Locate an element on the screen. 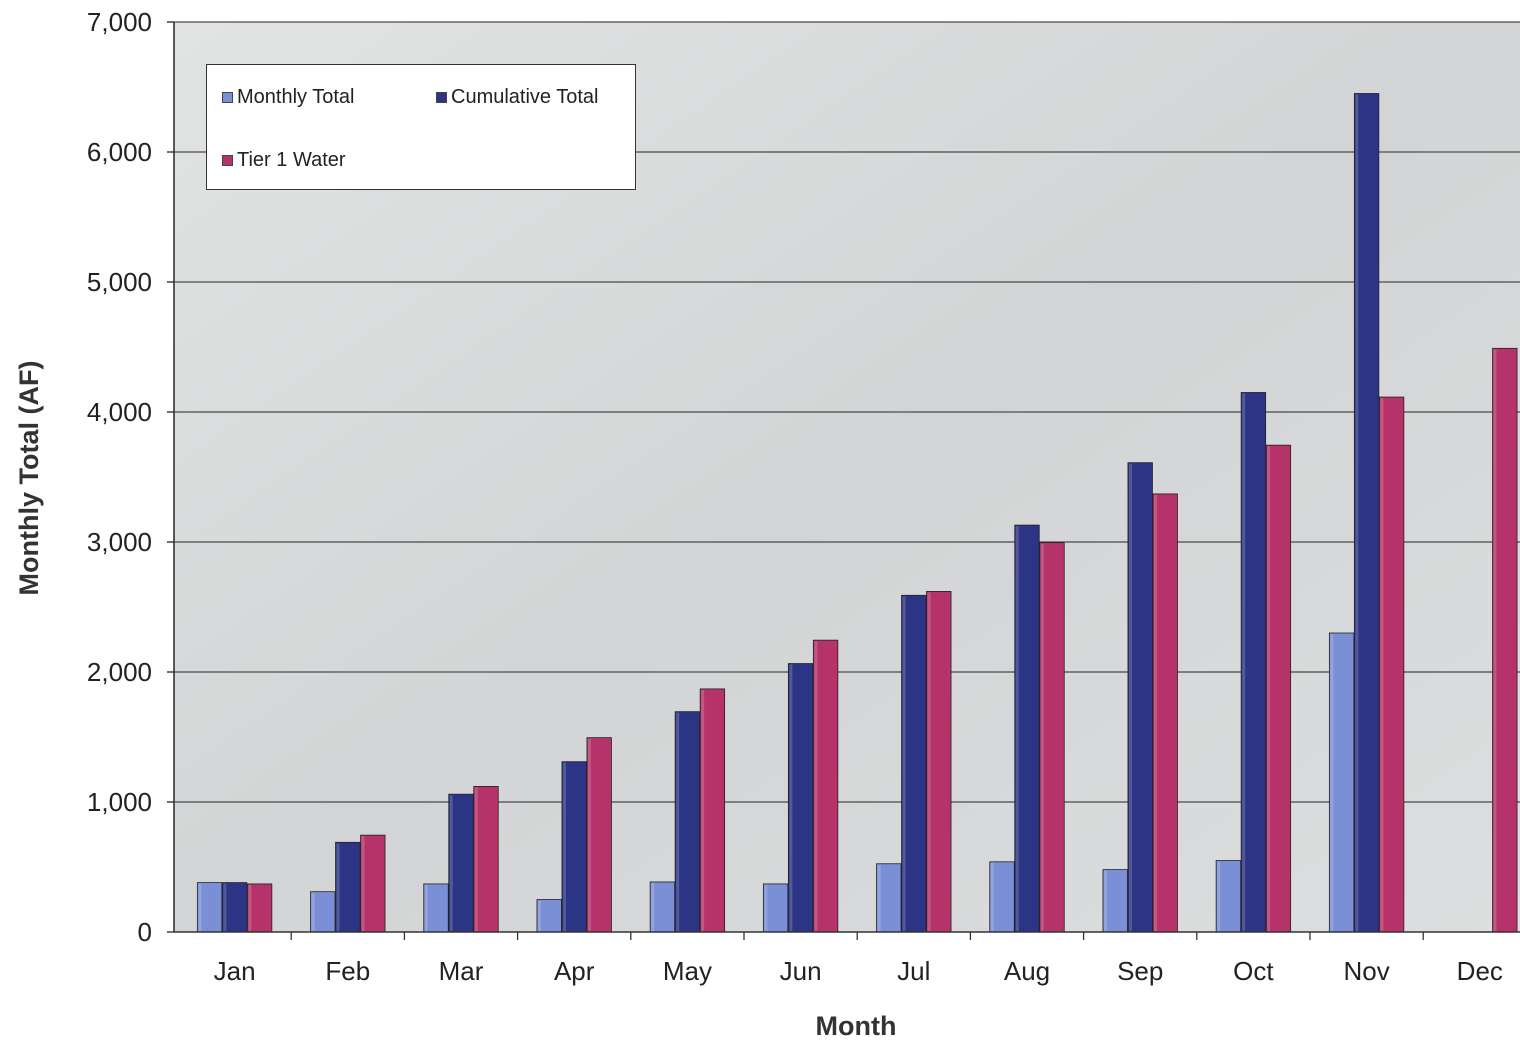 This screenshot has width=1520, height=1044. y-tick-label: 5,000 is located at coordinates (119, 282).